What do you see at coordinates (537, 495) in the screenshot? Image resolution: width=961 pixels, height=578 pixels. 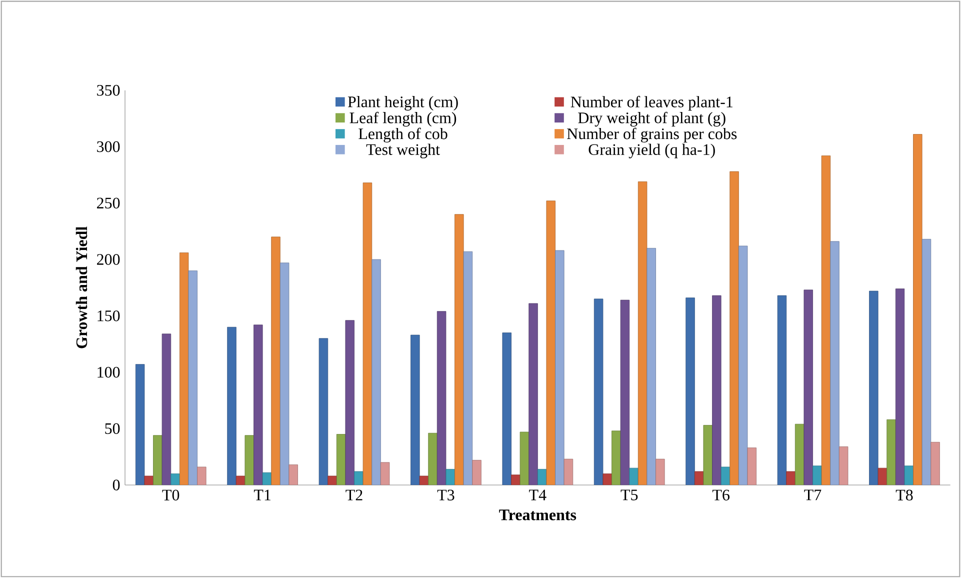 I see `x-tick-label: T4` at bounding box center [537, 495].